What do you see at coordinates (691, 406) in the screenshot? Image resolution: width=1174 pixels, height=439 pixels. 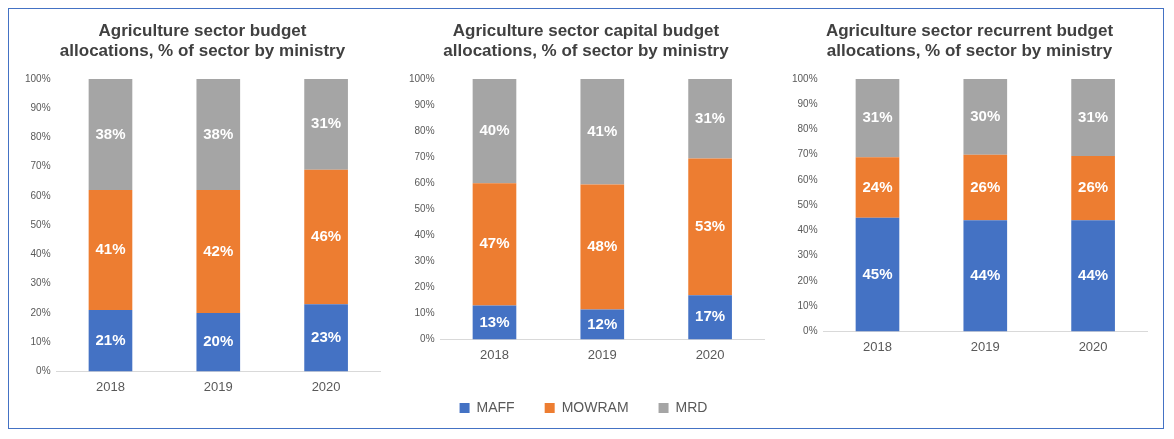 I see `legend-label: MRD` at bounding box center [691, 406].